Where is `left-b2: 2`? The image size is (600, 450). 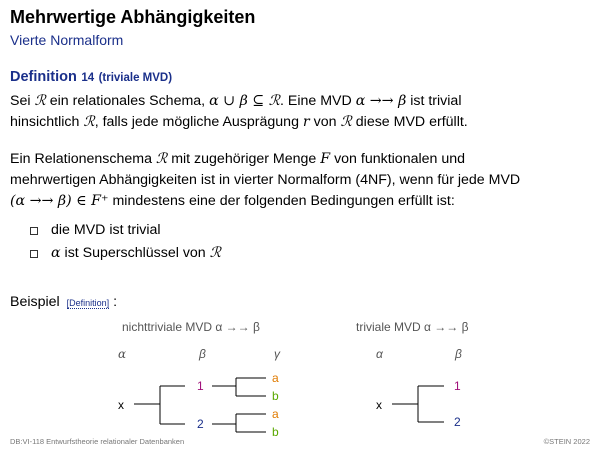 left-b2: 2 is located at coordinates (200, 424).